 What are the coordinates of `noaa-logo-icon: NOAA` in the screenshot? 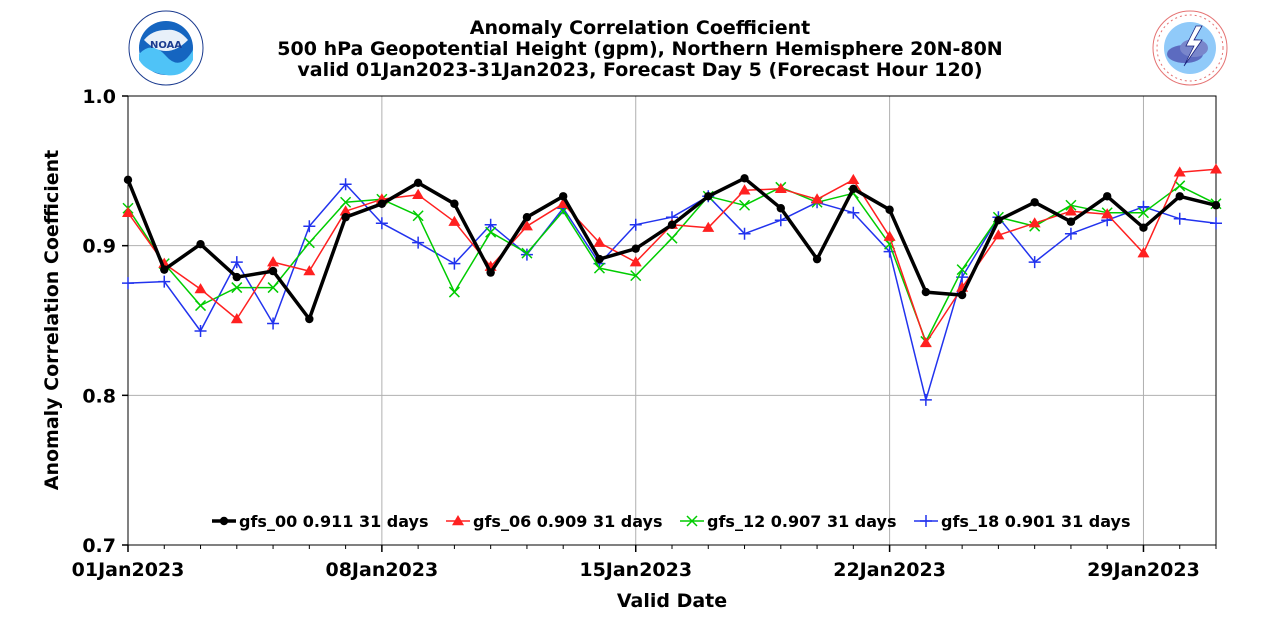 It's located at (166, 48).